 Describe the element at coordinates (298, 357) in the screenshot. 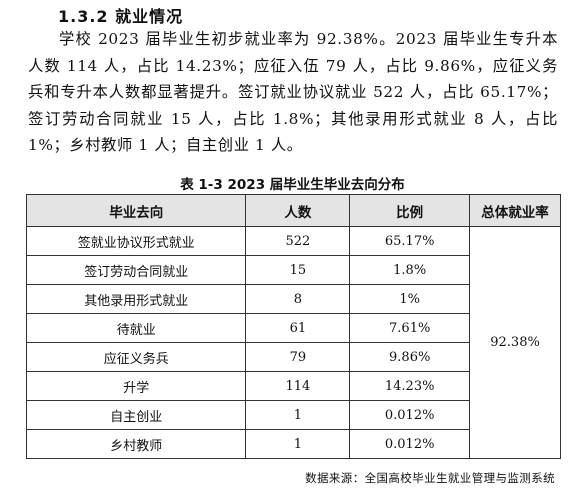

I see `cell-count: 79` at that location.